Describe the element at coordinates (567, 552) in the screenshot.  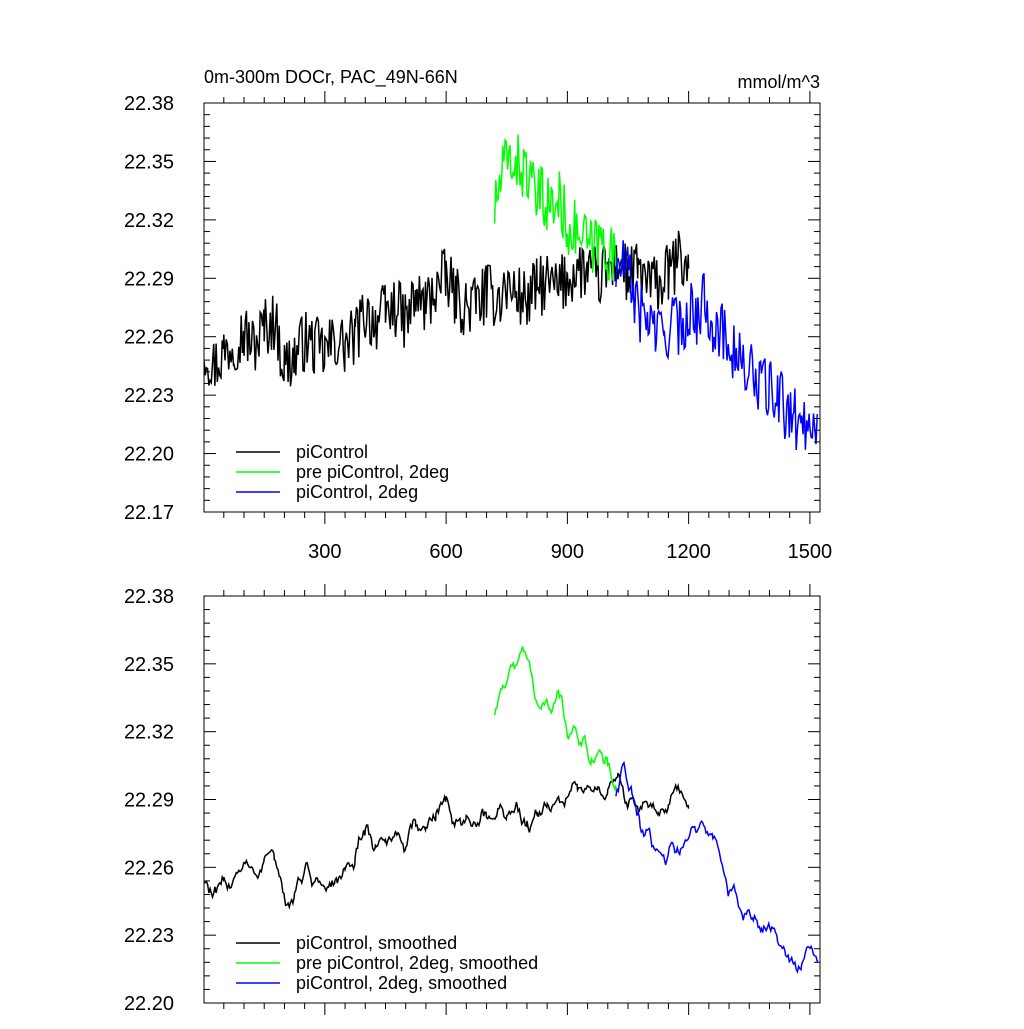
I see `x-tick-label: 900` at that location.